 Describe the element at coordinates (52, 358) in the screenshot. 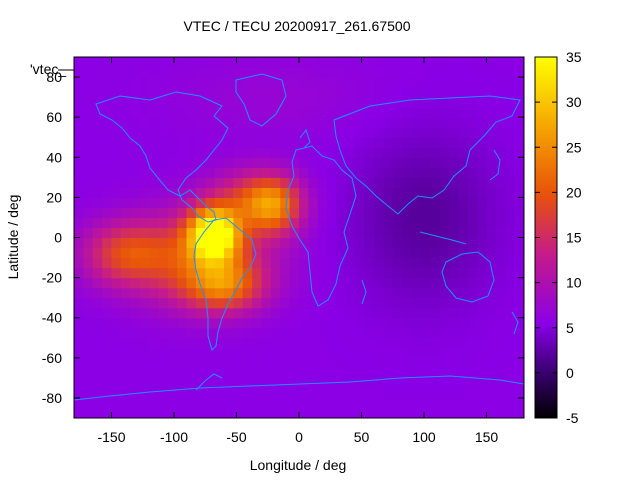

I see `y-tick-label: -60` at that location.